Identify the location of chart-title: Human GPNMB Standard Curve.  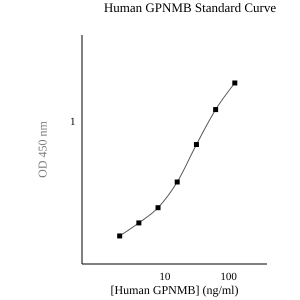
(190, 8).